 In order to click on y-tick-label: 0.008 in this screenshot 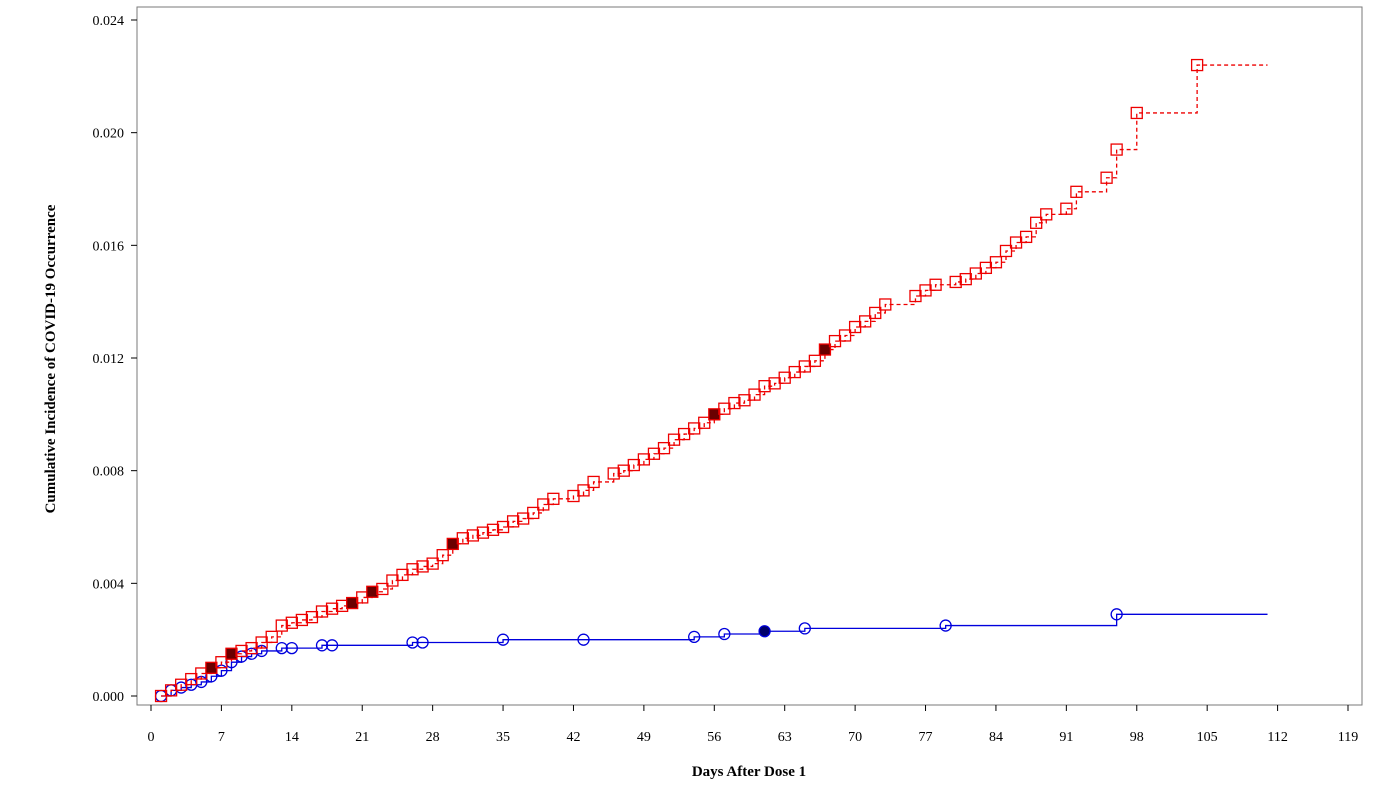, I will do `click(109, 472)`.